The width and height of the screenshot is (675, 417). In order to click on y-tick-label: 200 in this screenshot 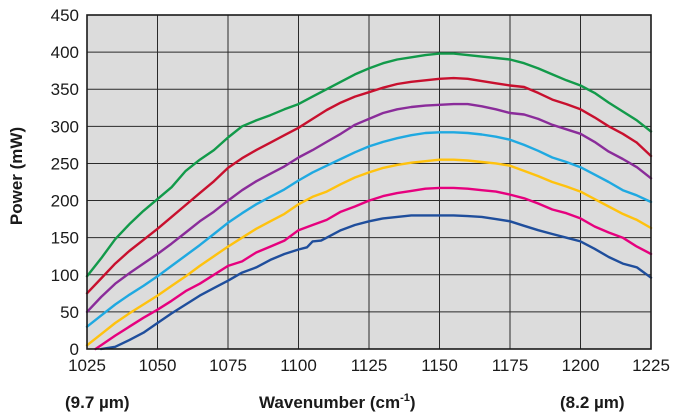, I will do `click(65, 201)`.